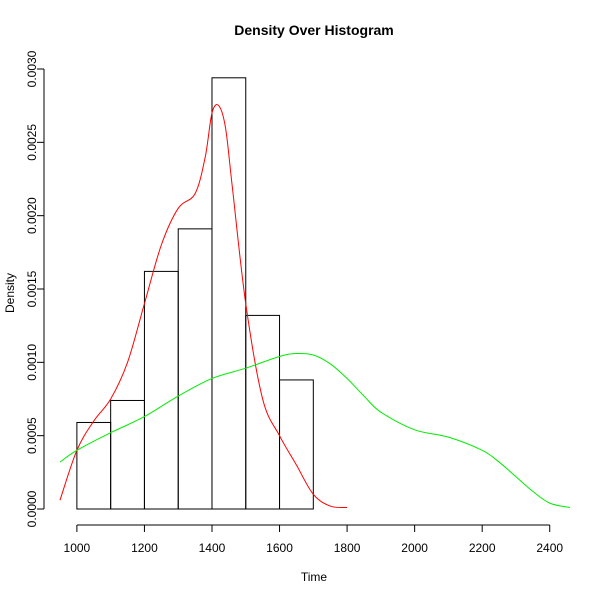 The height and width of the screenshot is (600, 600). I want to click on x-axis-label: Time, so click(314, 577).